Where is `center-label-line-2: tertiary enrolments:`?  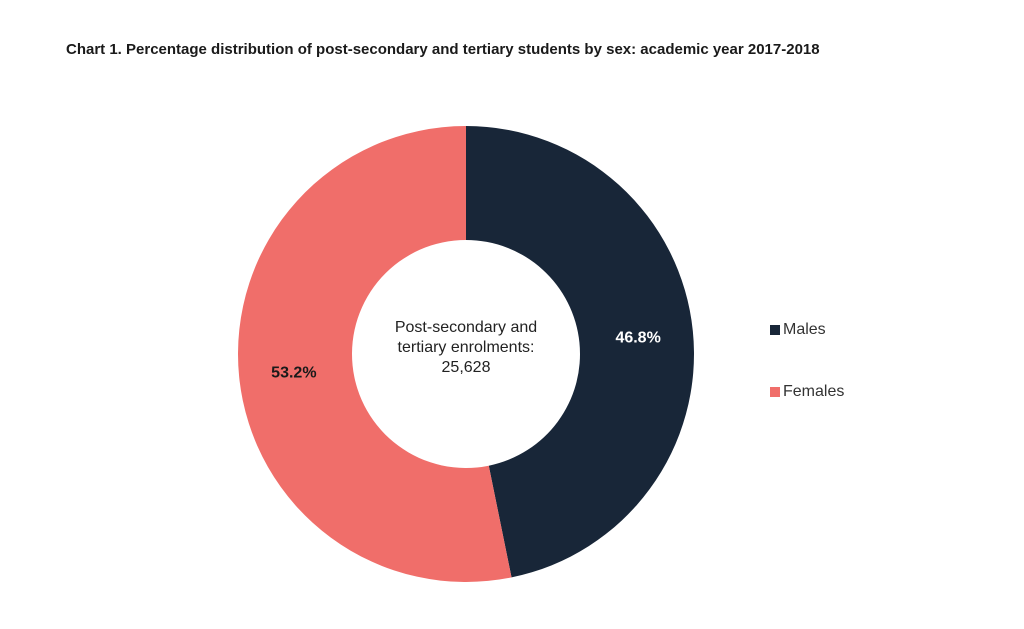 center-label-line-2: tertiary enrolments: is located at coordinates (466, 347).